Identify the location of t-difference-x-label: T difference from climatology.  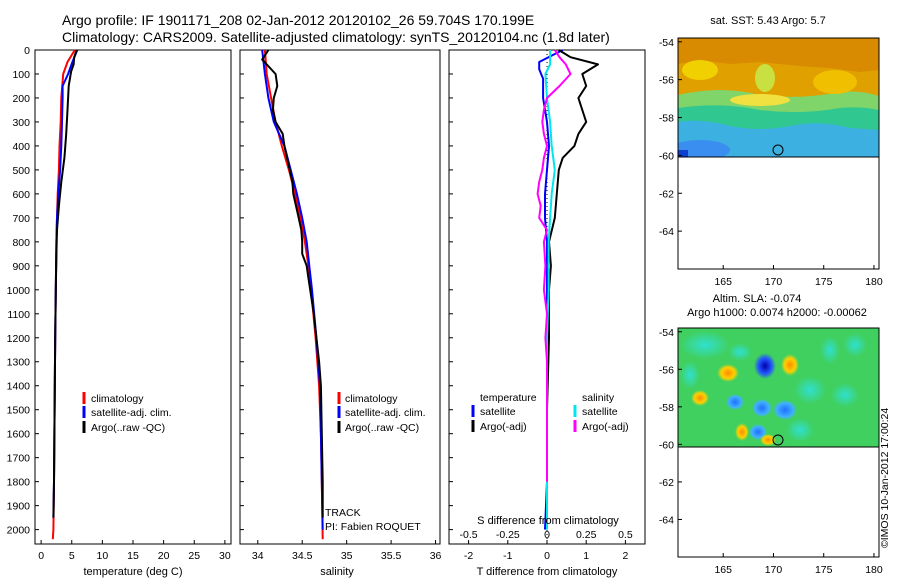
(547, 572).